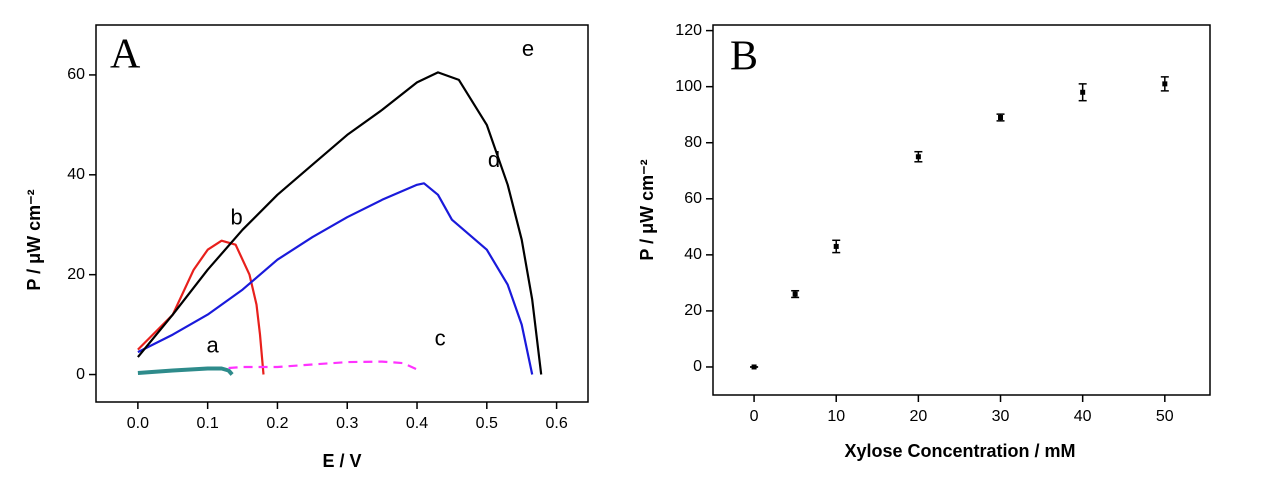 The height and width of the screenshot is (484, 1268). Describe the element at coordinates (236, 217) in the screenshot. I see `curve-label: b` at that location.